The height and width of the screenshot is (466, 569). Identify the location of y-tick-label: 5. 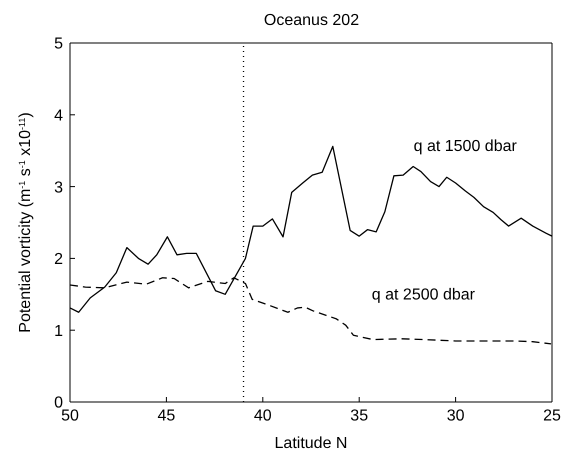
(59, 44).